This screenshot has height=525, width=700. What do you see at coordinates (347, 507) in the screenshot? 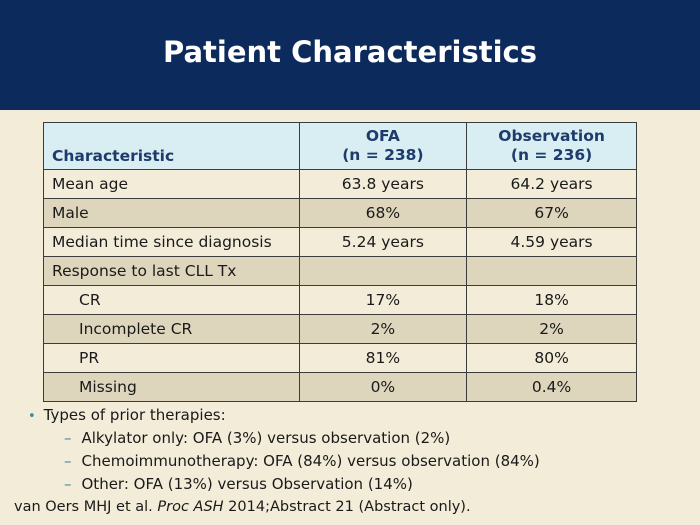
I see `citation-rest: 2014;Abstract 21 (Abstract only).` at bounding box center [347, 507].